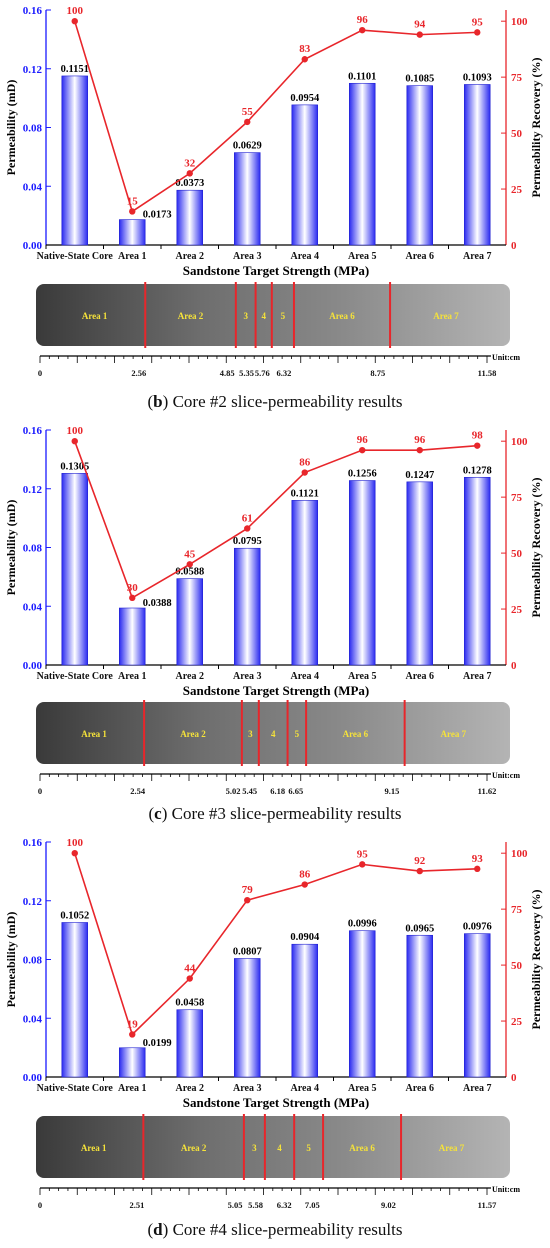 The height and width of the screenshot is (1248, 550). I want to click on bar-value-label: 0.1247, so click(419, 475).